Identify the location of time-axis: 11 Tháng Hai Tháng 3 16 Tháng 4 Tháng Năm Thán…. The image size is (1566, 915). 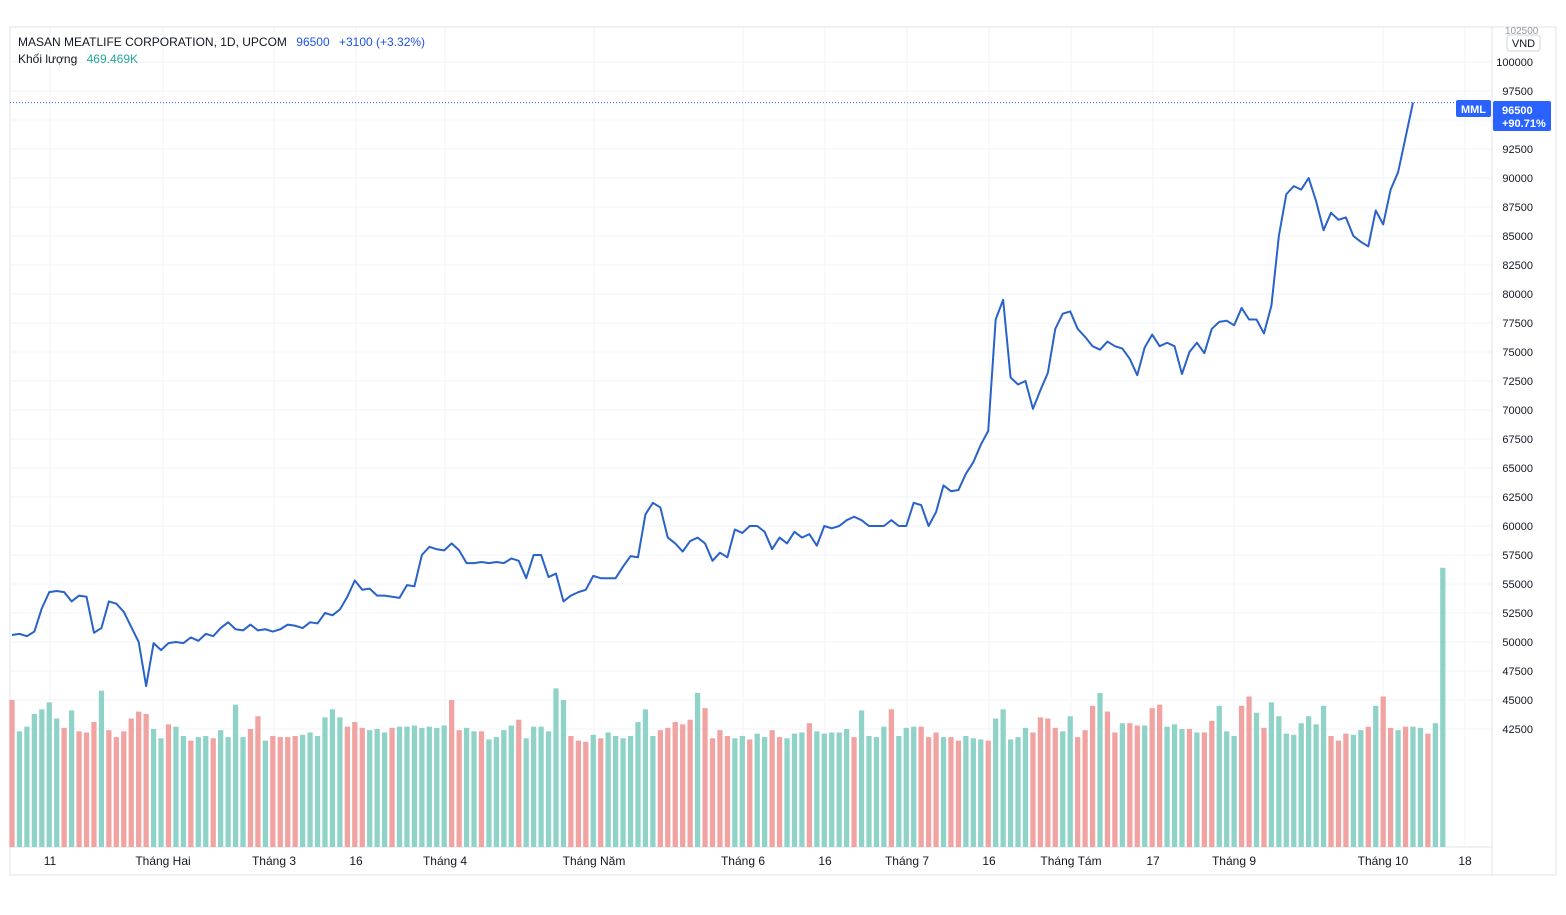
(758, 861).